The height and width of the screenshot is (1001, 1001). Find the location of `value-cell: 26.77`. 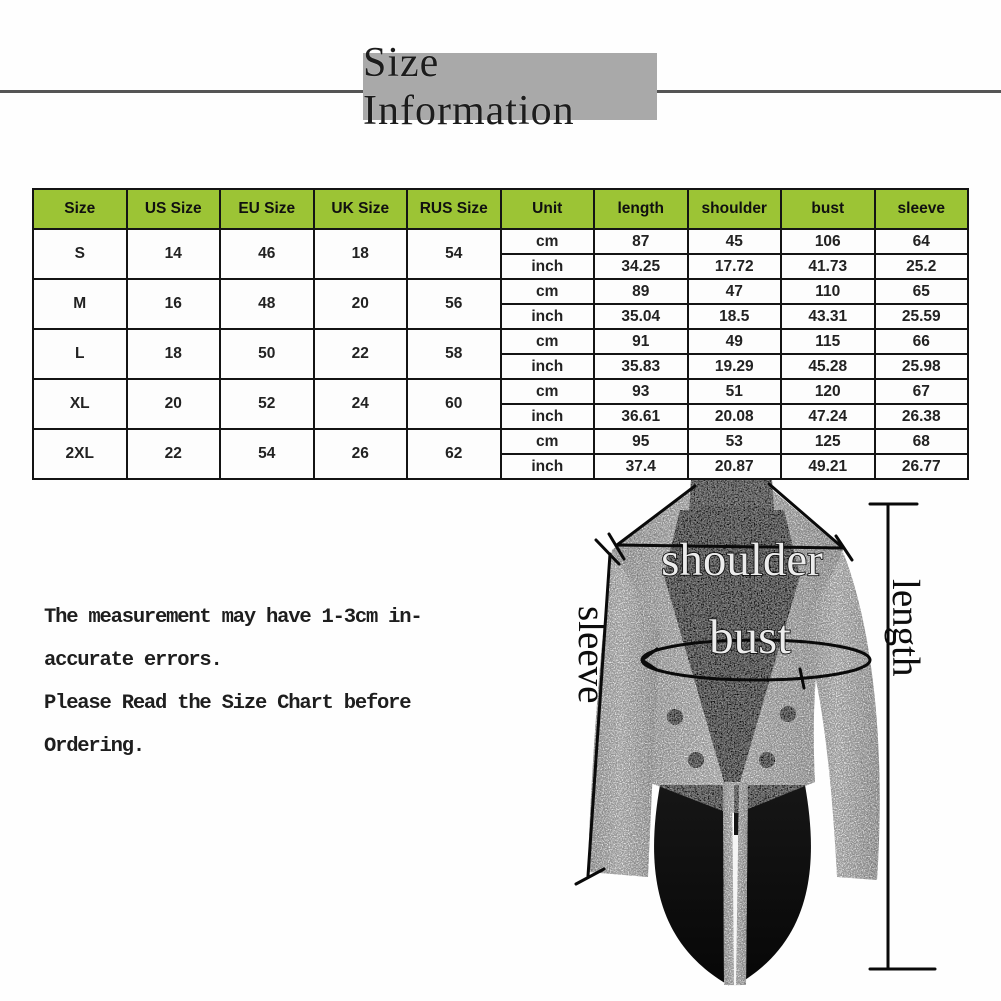

value-cell: 26.77 is located at coordinates (921, 466).